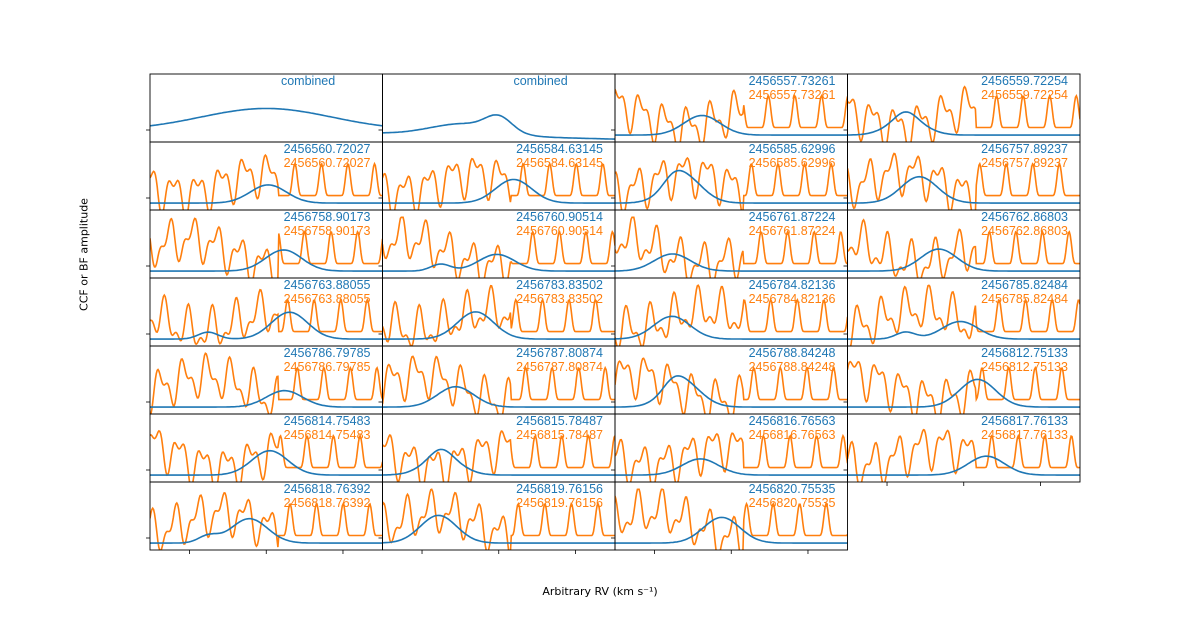  I want to click on panel-label: 2456820.75535, so click(792, 489).